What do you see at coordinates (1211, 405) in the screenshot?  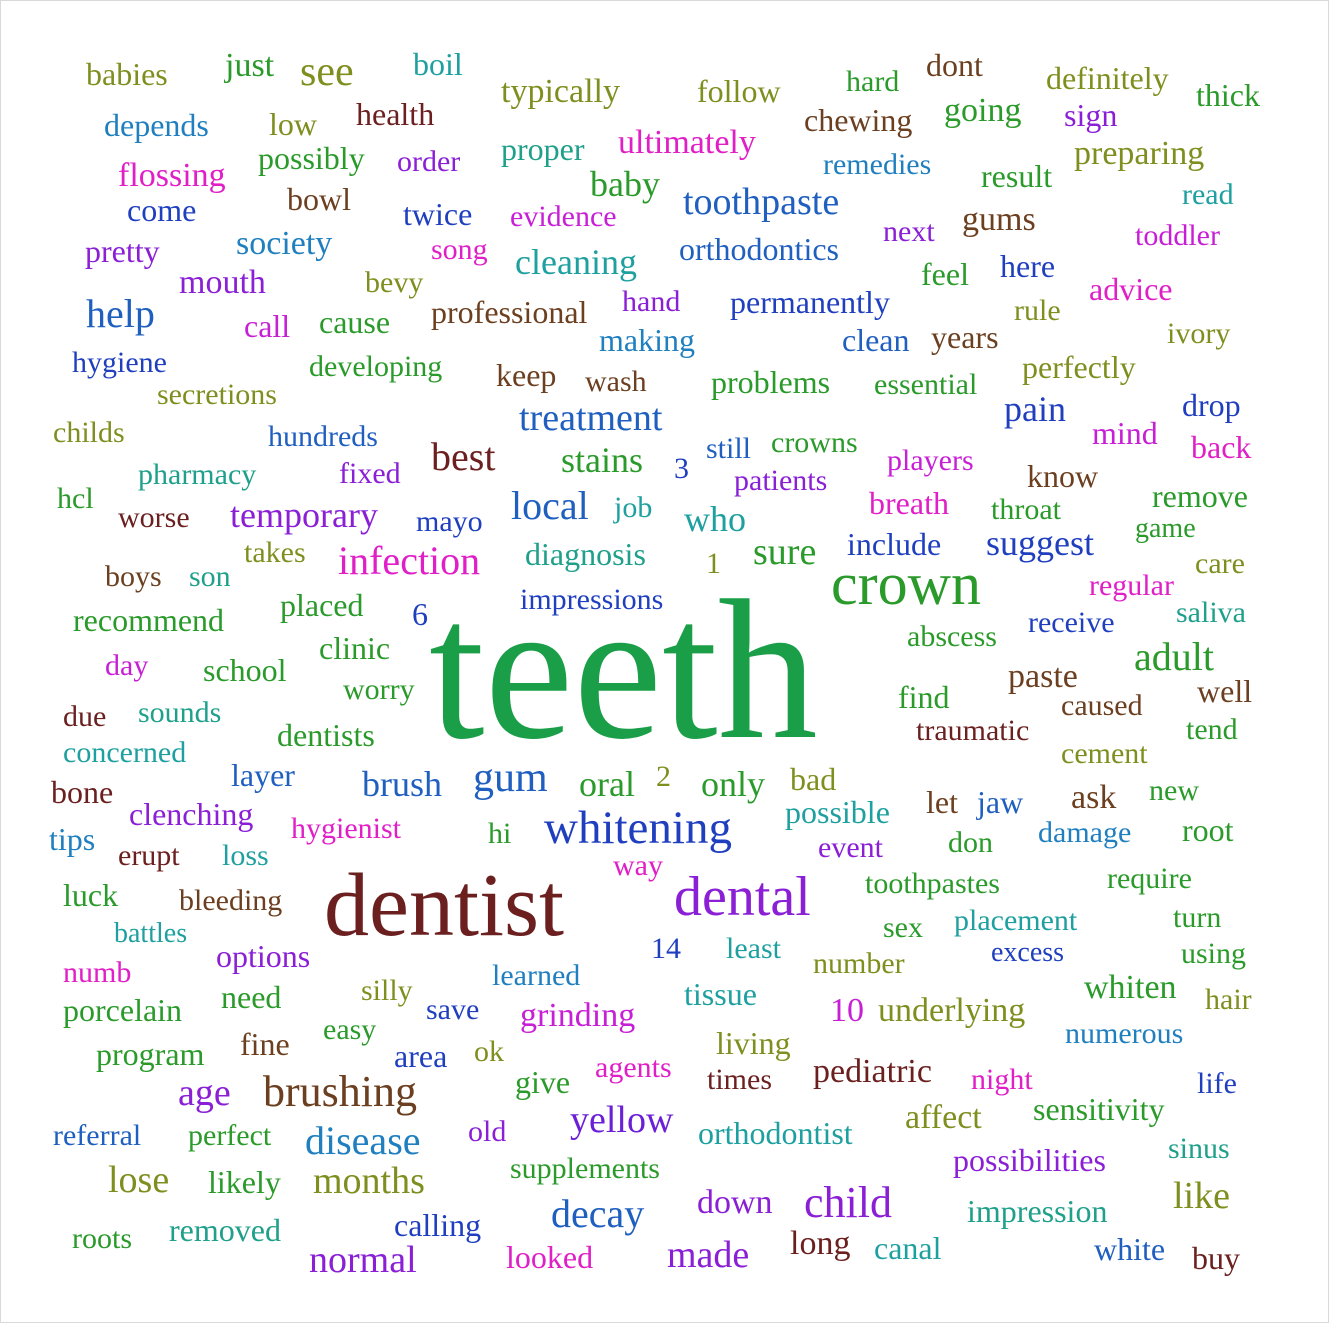 I see `word-drop: drop` at bounding box center [1211, 405].